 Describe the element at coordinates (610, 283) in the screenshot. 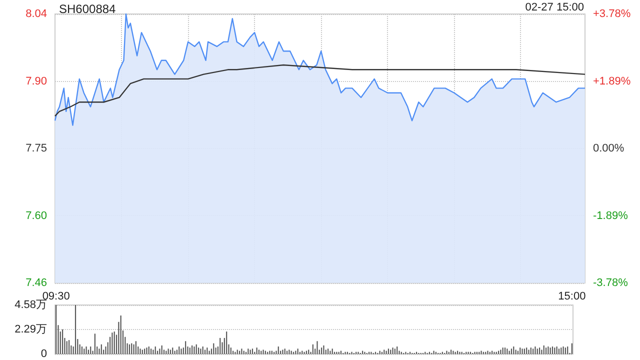

I see `y2-tick-label: -3.78%` at that location.